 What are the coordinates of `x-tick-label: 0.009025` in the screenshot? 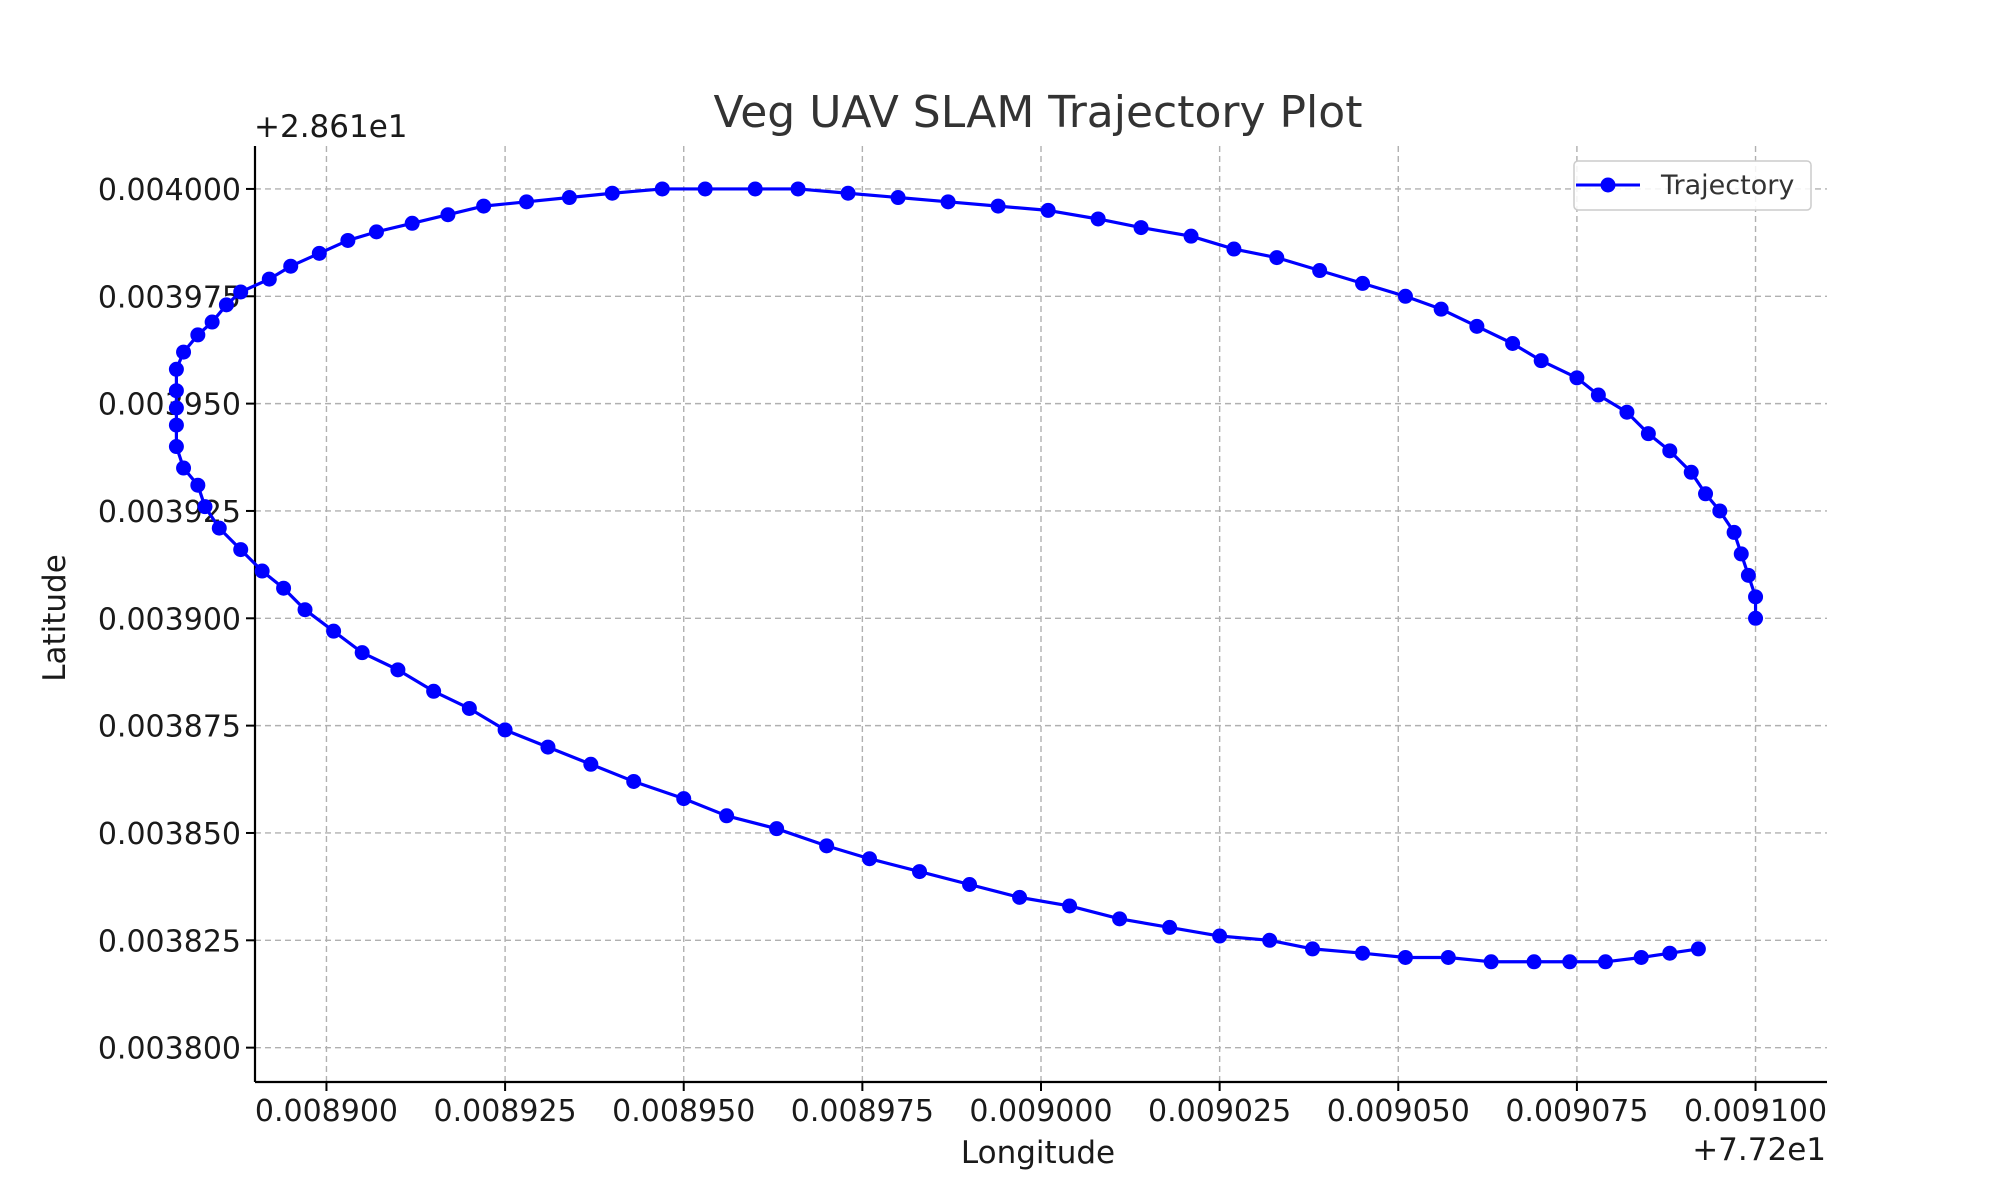 It's located at (1219, 1111).